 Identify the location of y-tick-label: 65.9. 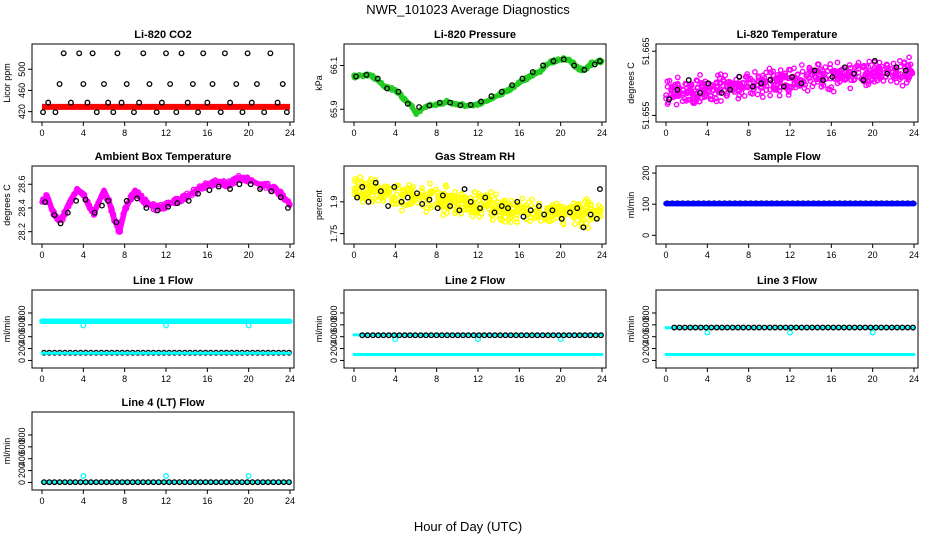
(334, 109).